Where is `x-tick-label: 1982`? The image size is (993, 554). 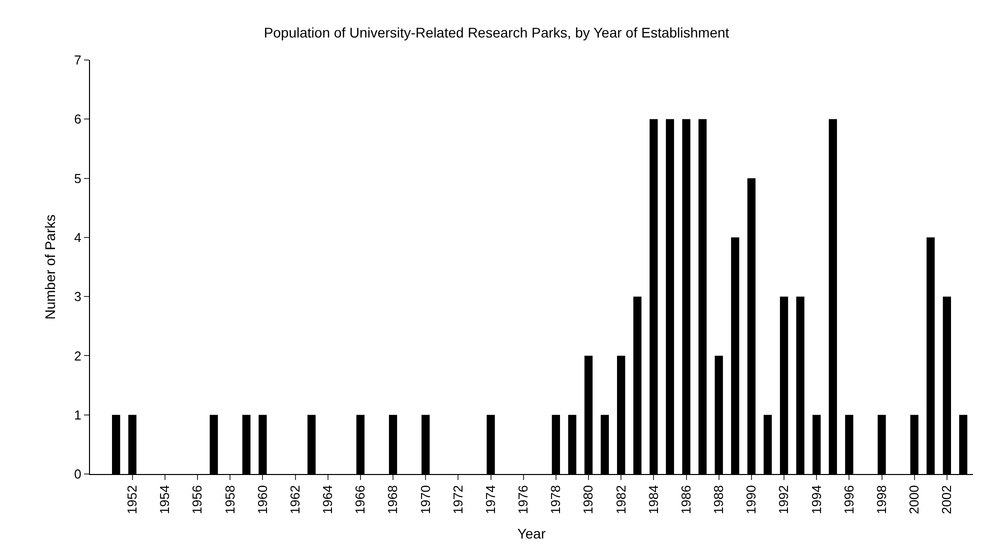
x-tick-label: 1982 is located at coordinates (620, 499).